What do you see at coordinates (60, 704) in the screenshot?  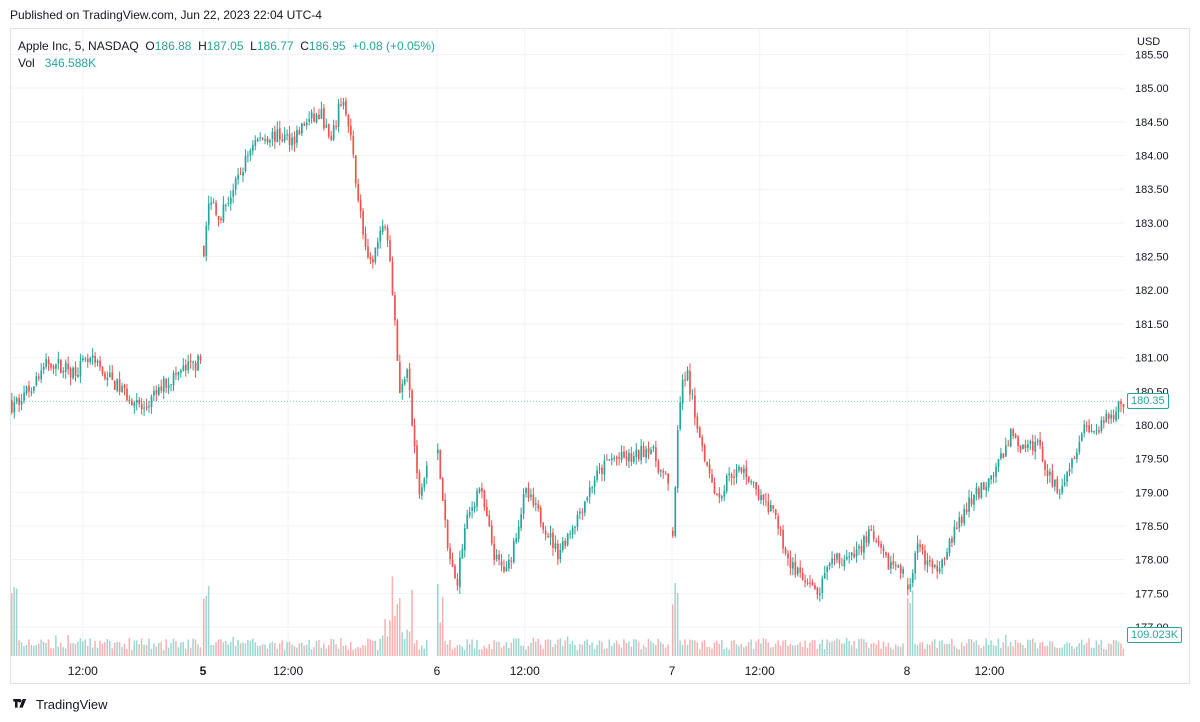 I see `tradingview-brand: TradingView` at bounding box center [60, 704].